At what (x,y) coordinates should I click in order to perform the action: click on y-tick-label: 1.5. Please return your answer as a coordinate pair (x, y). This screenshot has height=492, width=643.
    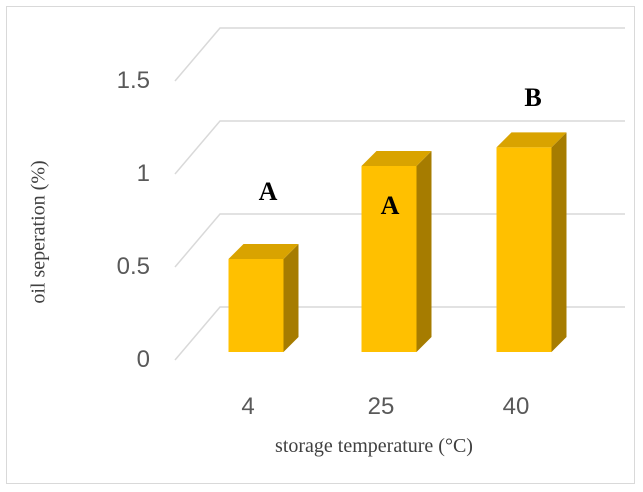
    Looking at the image, I should click on (133, 80).